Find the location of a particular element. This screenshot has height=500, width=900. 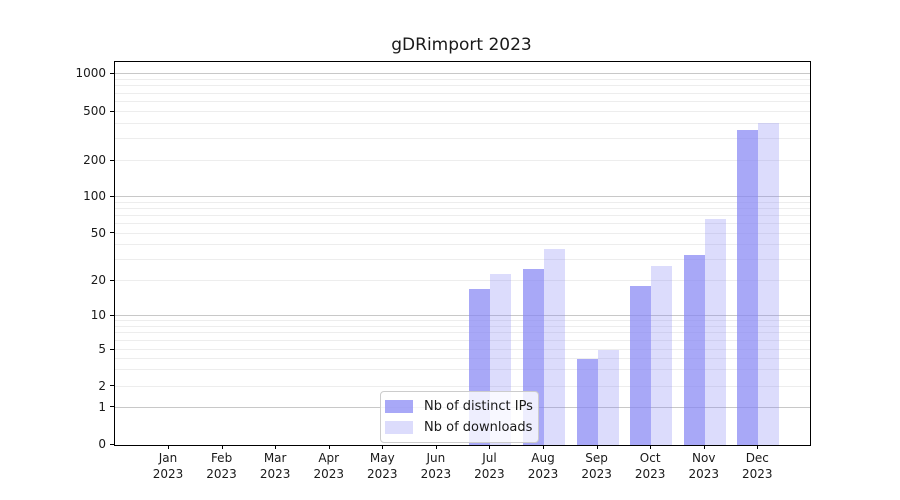

x-tick-label: Dec 2023 is located at coordinates (757, 466).